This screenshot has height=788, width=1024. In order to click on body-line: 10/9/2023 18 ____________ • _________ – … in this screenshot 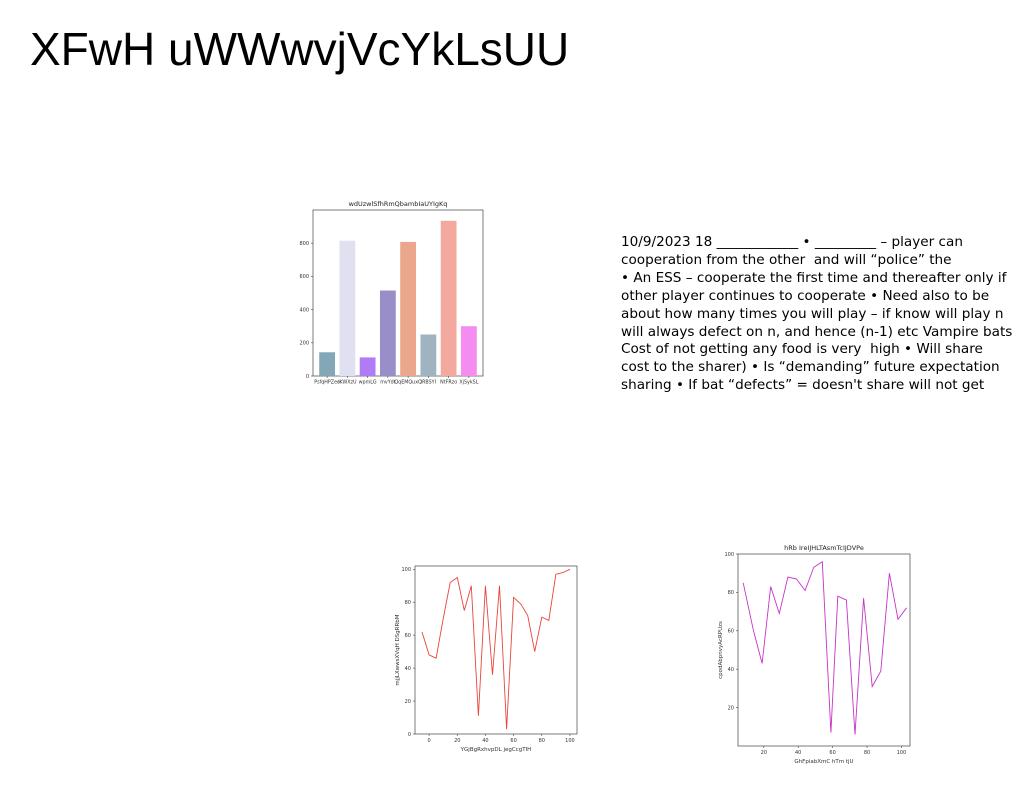, I will do `click(792, 242)`.